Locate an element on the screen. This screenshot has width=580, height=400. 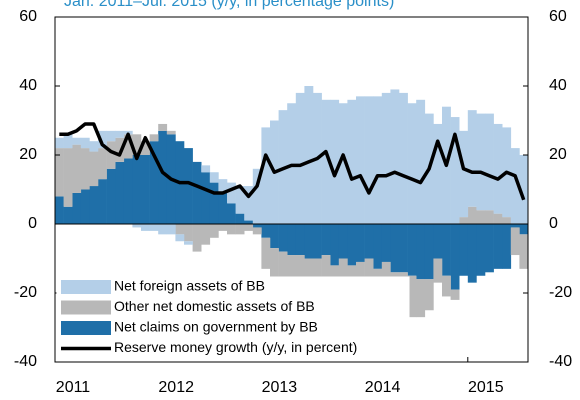
x-tick-label: 2013 is located at coordinates (280, 387).